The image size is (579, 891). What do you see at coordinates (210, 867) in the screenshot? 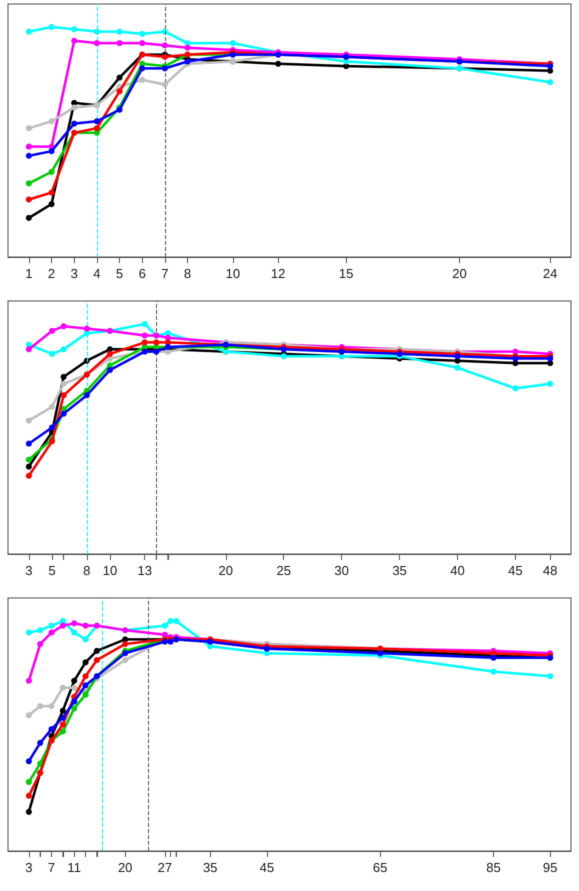
I see `x-tick-label: 35` at bounding box center [210, 867].